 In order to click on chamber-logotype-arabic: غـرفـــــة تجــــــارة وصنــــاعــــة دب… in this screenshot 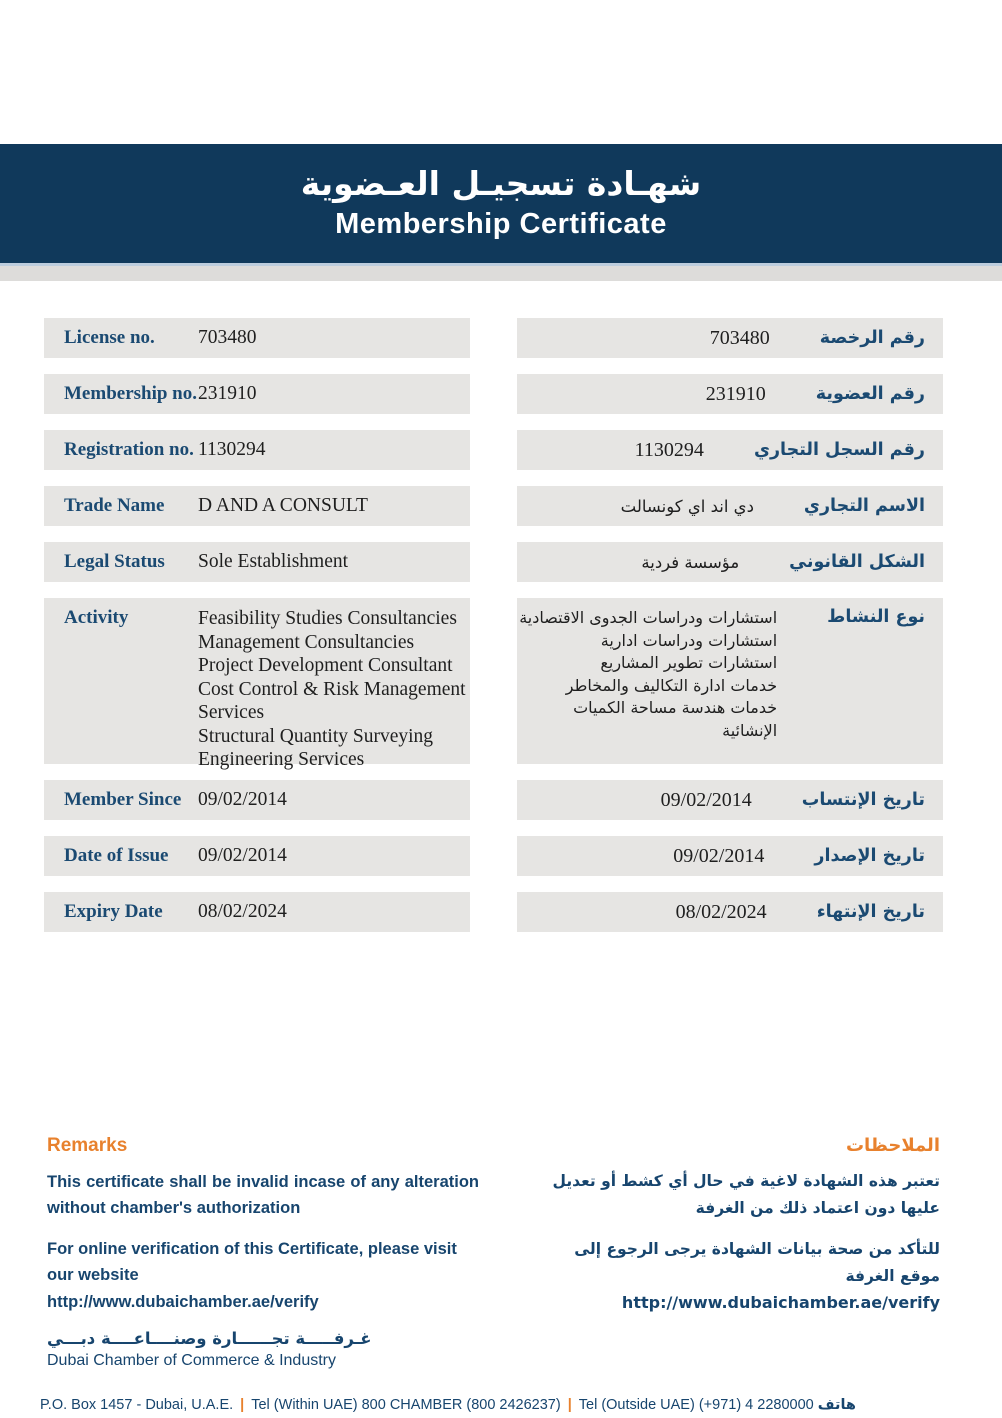, I will do `click(209, 1338)`.